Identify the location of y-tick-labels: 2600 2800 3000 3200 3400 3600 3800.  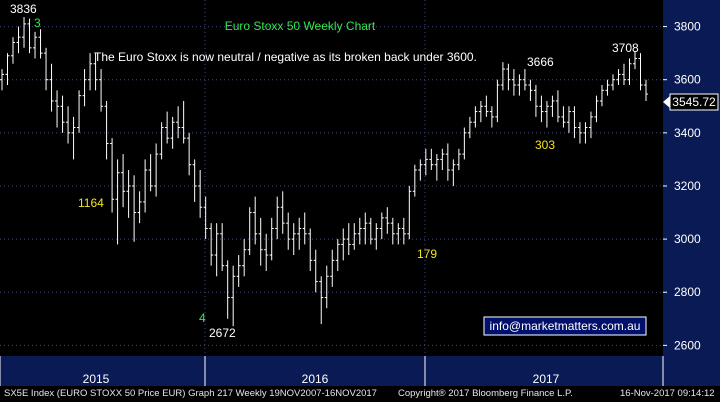
(682, 186).